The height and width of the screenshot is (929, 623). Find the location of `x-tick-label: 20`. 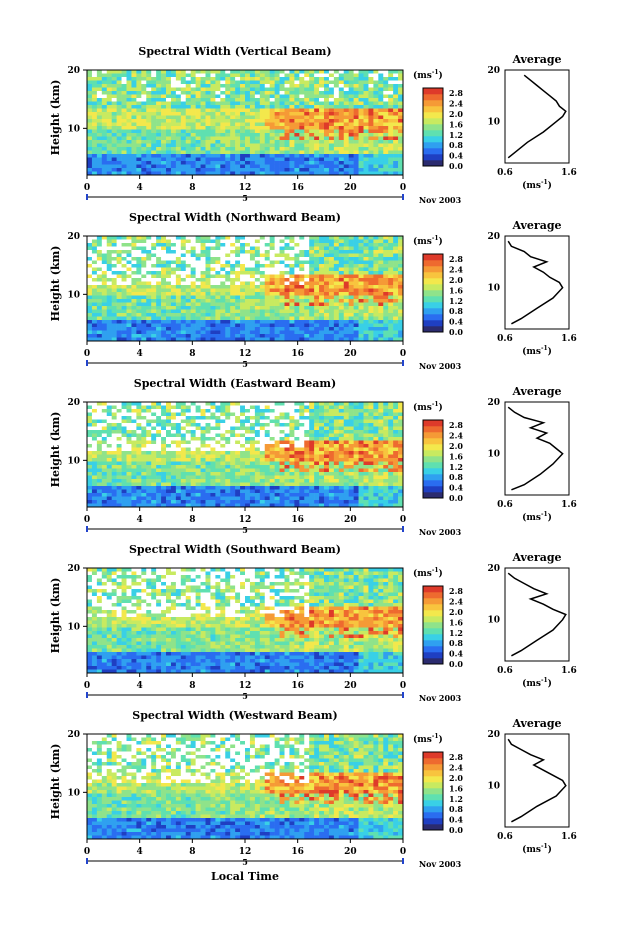

x-tick-label: 20 is located at coordinates (350, 188).